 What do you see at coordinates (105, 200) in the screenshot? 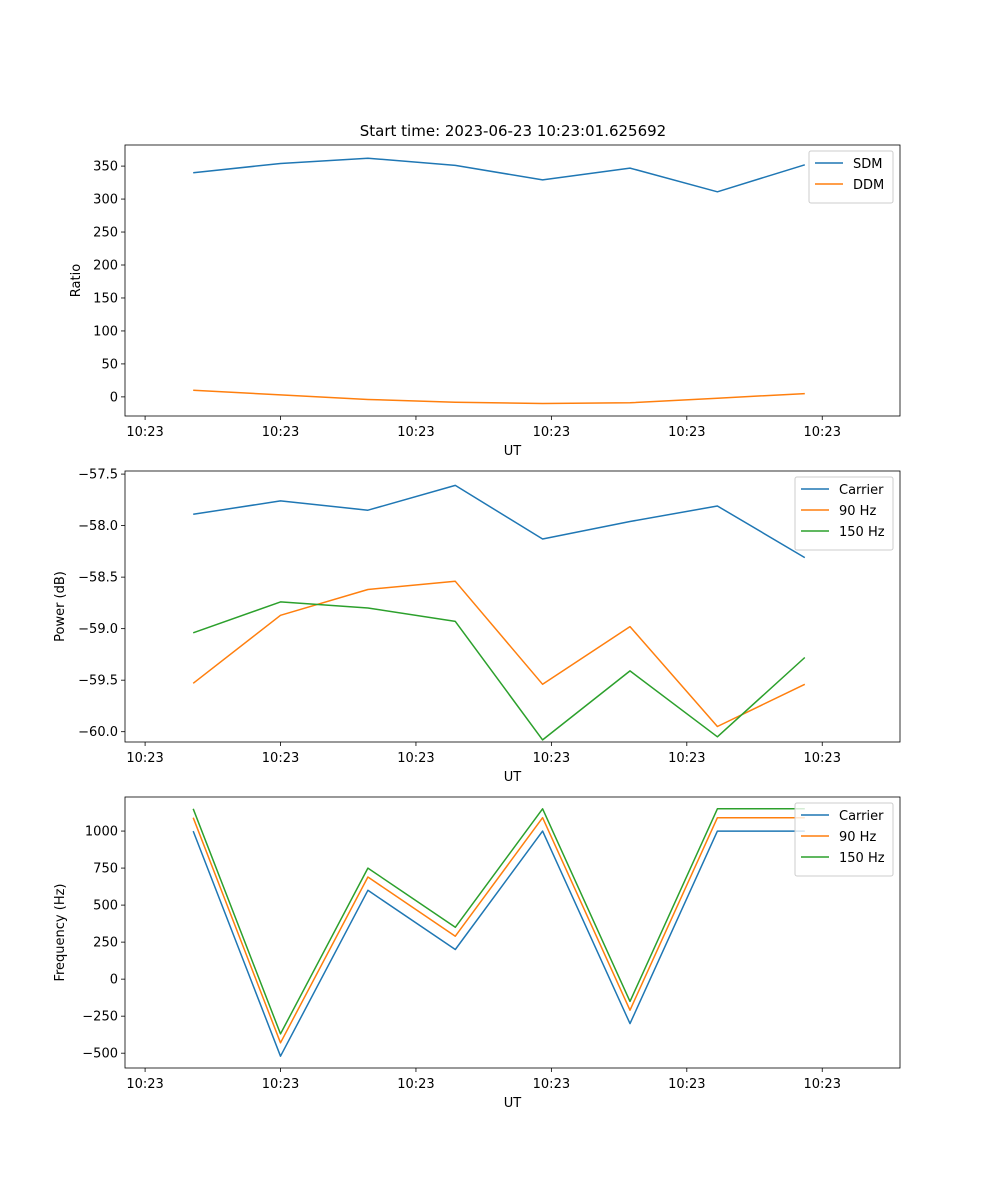
I see `y-tick-label: 300` at bounding box center [105, 200].